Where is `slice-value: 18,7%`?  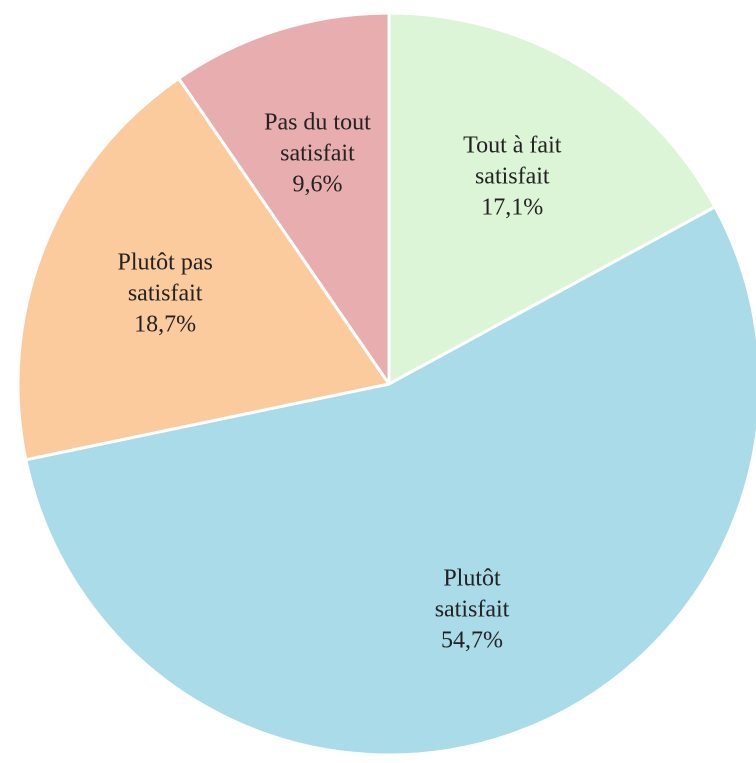
slice-value: 18,7% is located at coordinates (165, 324).